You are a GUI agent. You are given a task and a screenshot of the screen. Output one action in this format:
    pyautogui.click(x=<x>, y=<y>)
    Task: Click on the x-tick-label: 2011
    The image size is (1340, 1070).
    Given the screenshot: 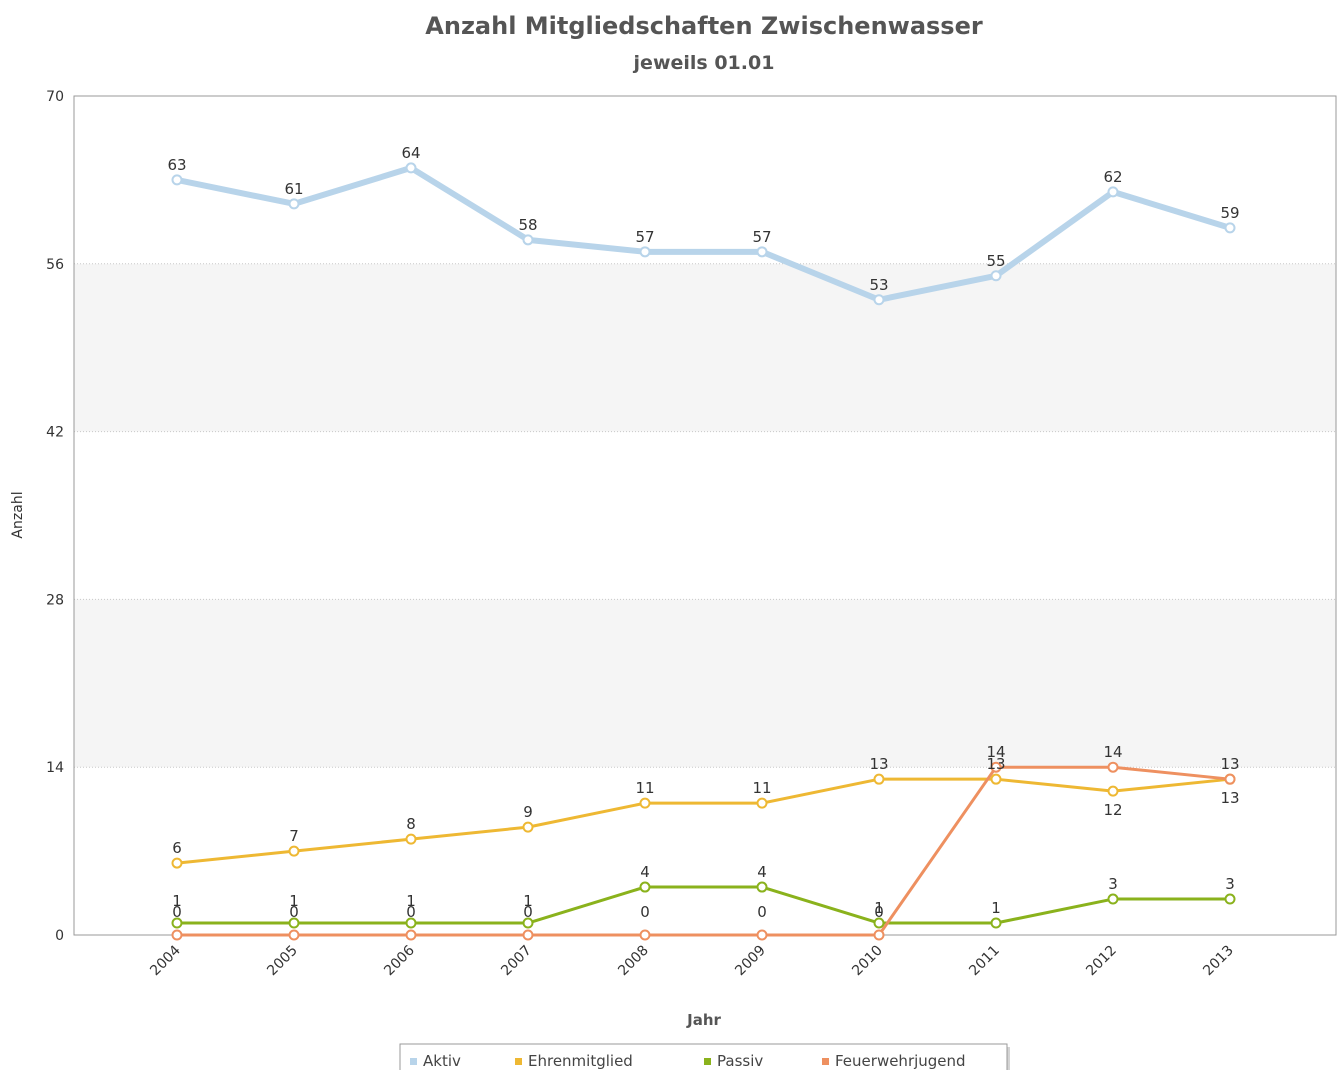 What is the action you would take?
    pyautogui.click(x=984, y=961)
    